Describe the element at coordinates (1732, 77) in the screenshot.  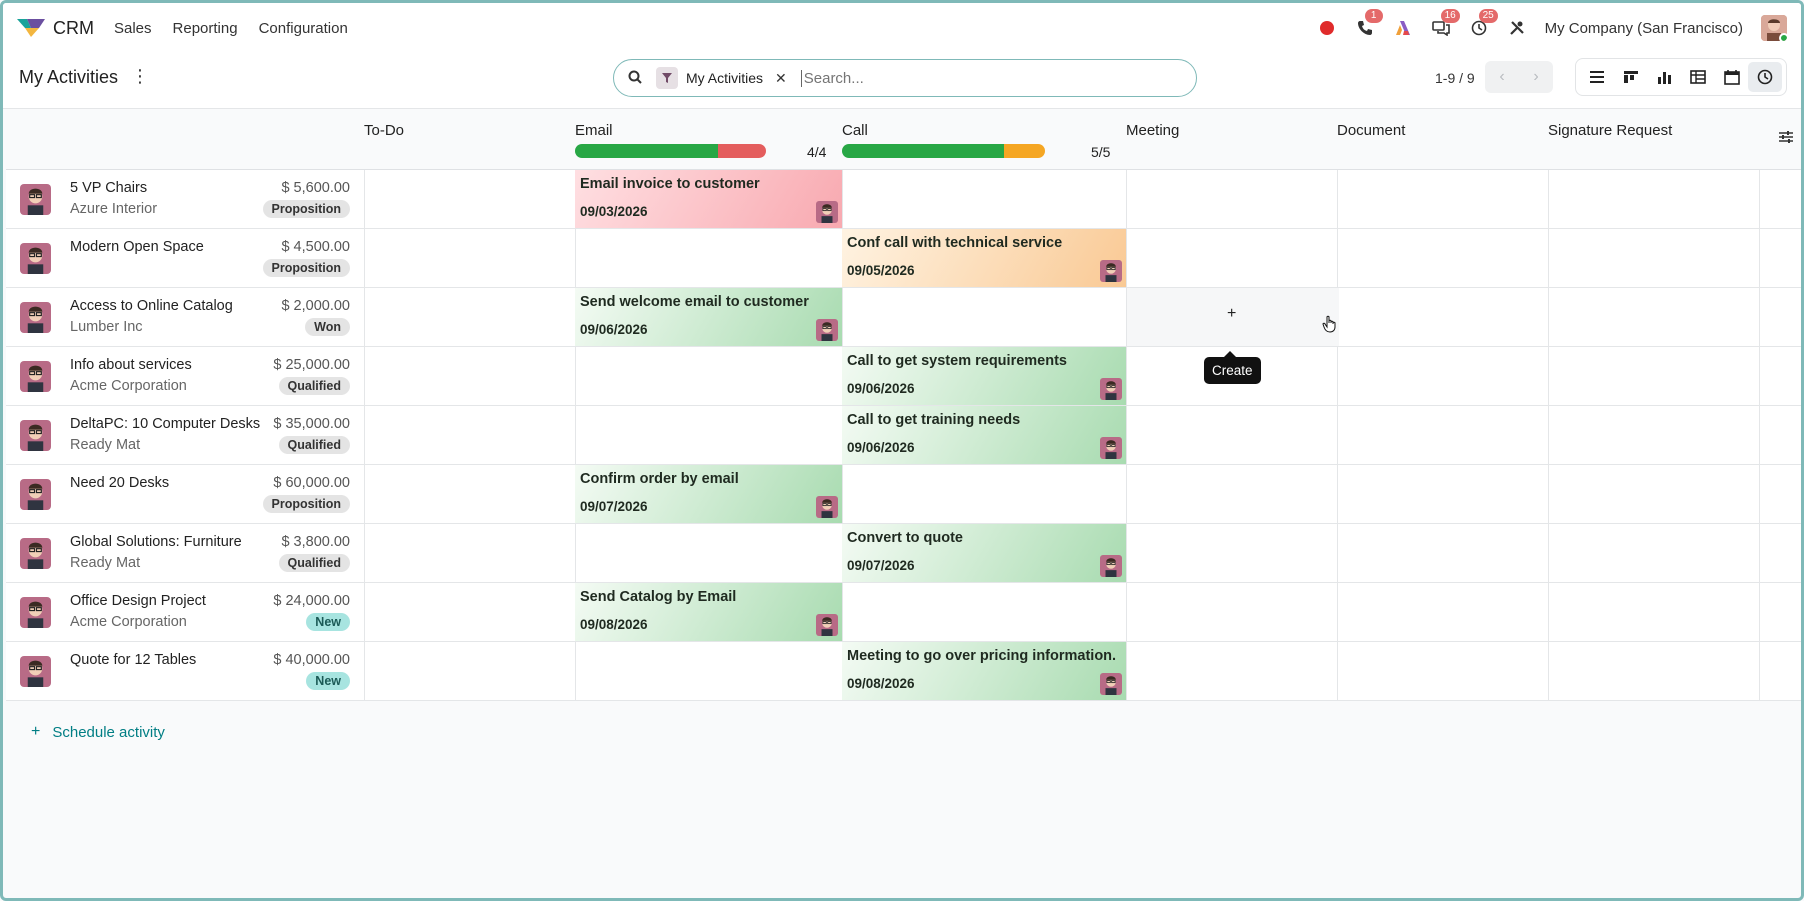
I see `calendar-view-icon` at that location.